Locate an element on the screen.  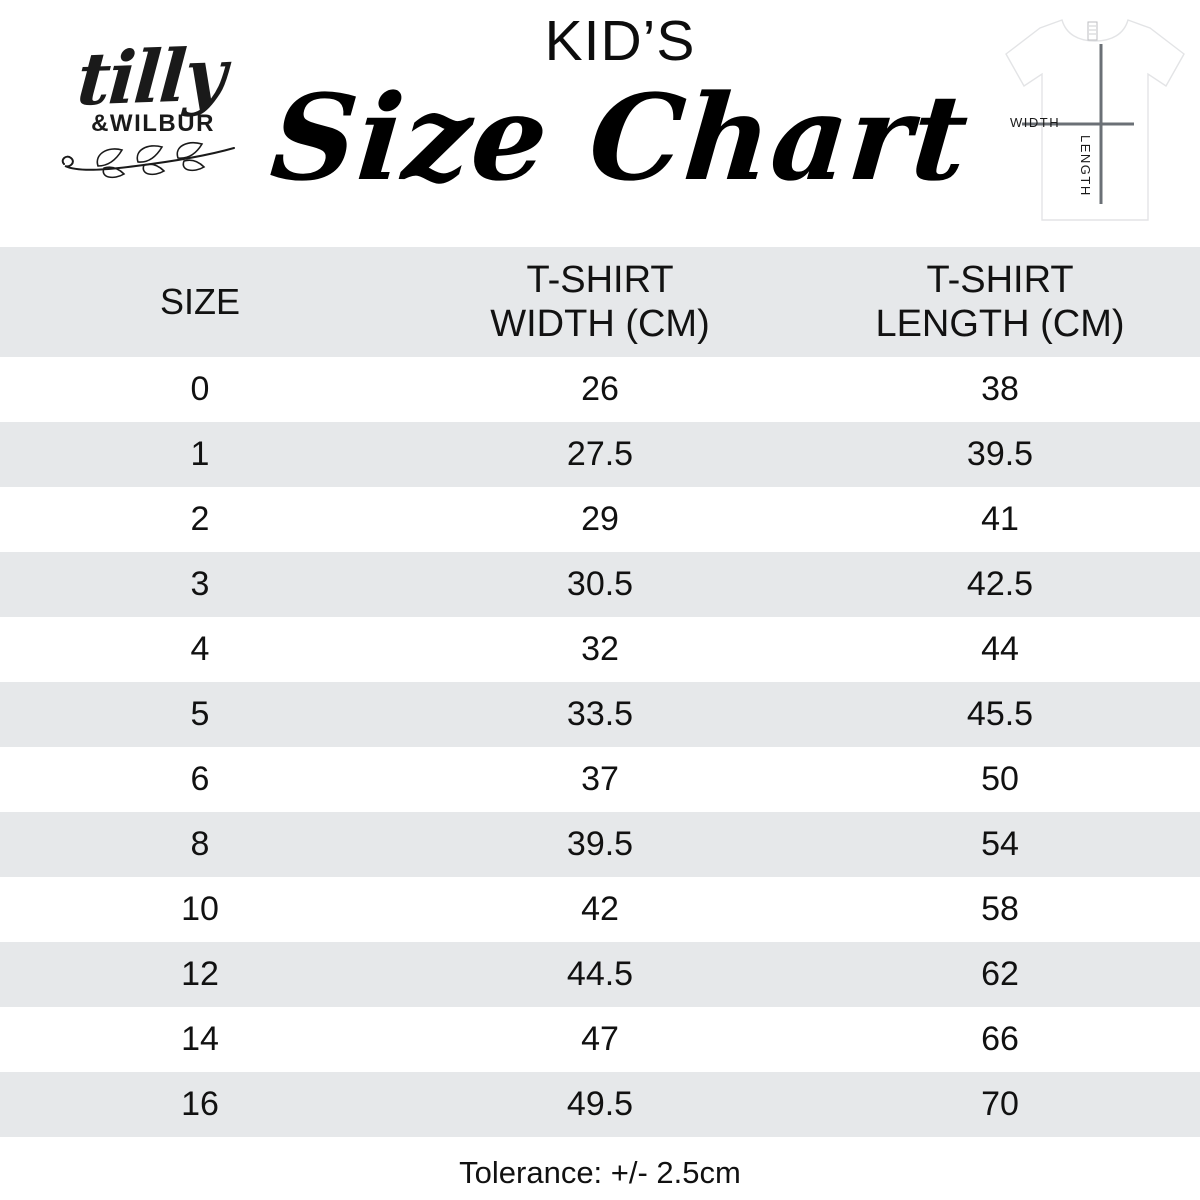
cell-width: 26 is located at coordinates (600, 389).